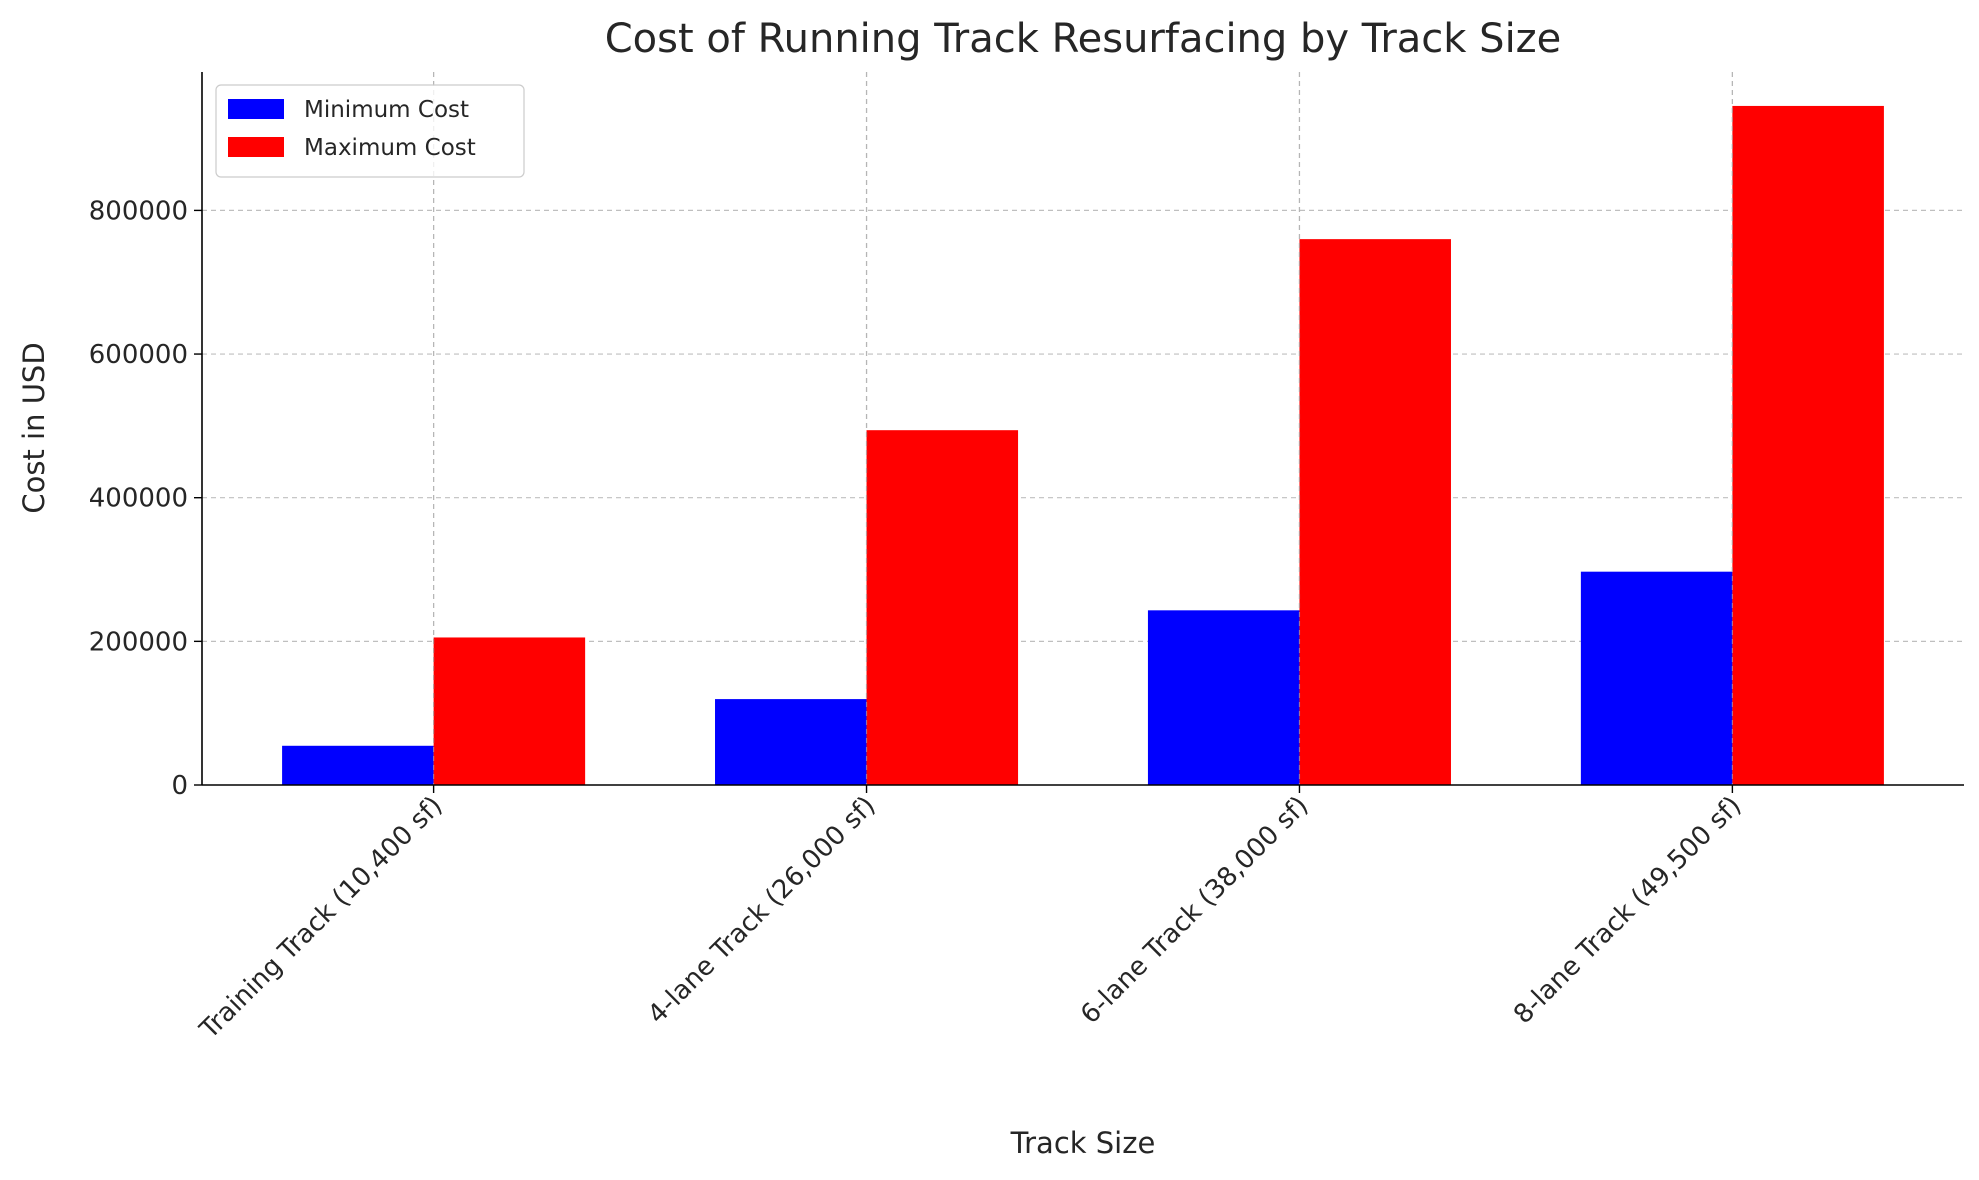 Image resolution: width=1979 pixels, height=1180 pixels. What do you see at coordinates (761, 910) in the screenshot?
I see `x-tick-label: 4-lane Track (26,000 sf)` at bounding box center [761, 910].